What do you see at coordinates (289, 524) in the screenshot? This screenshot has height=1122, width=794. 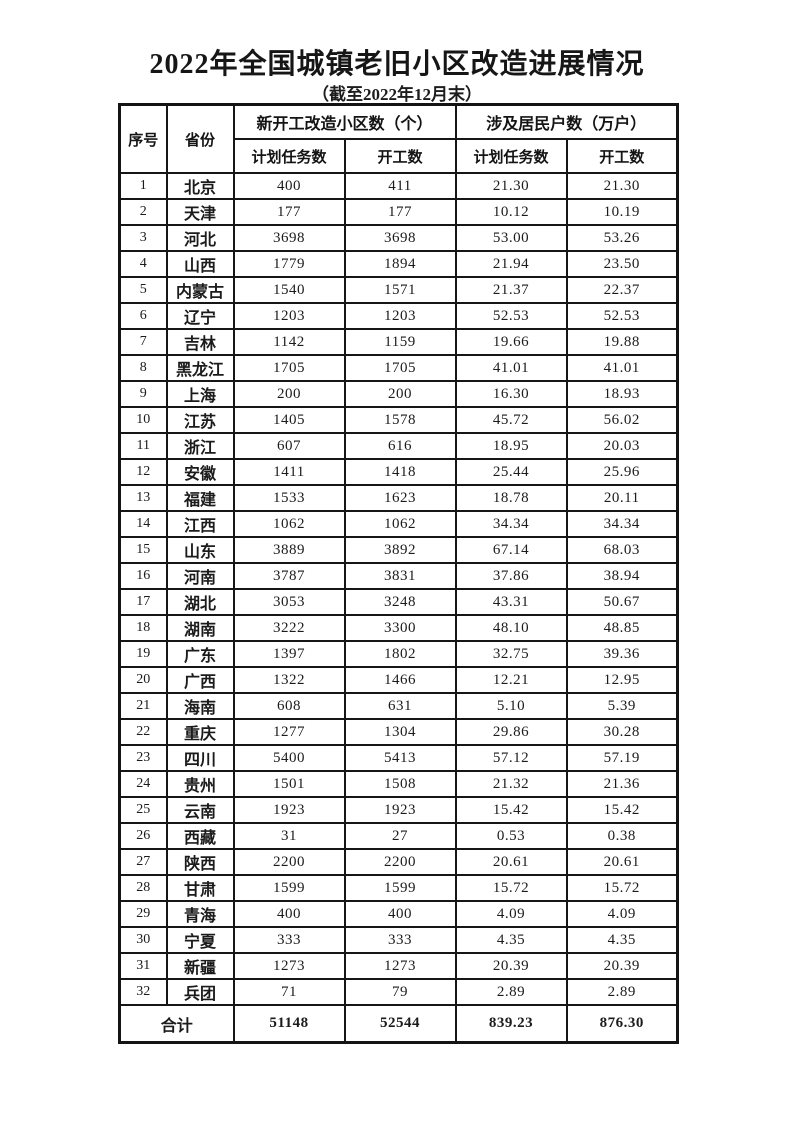 I see `plan-count-cell: 1062` at bounding box center [289, 524].